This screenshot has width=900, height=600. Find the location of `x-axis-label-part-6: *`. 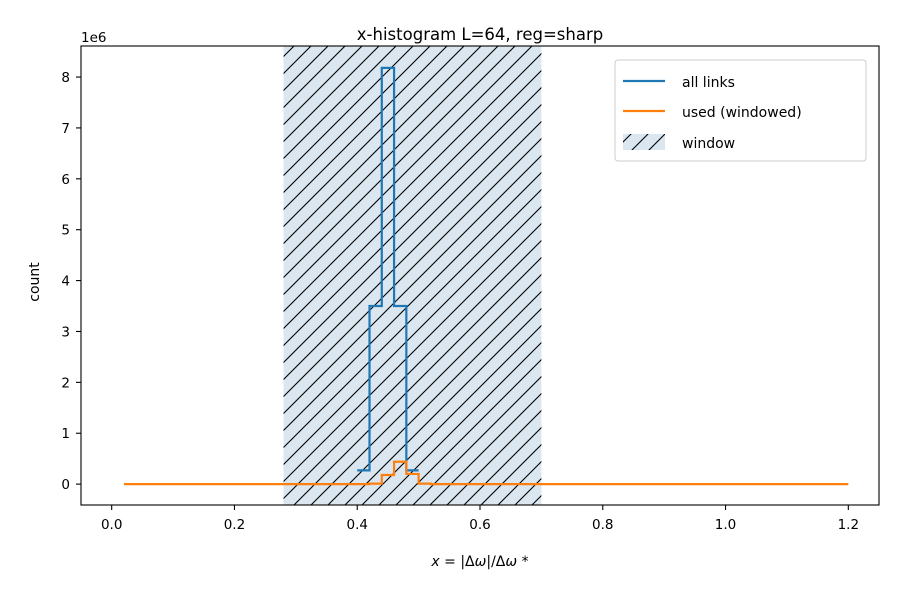

x-axis-label-part-6: * is located at coordinates (522, 562).